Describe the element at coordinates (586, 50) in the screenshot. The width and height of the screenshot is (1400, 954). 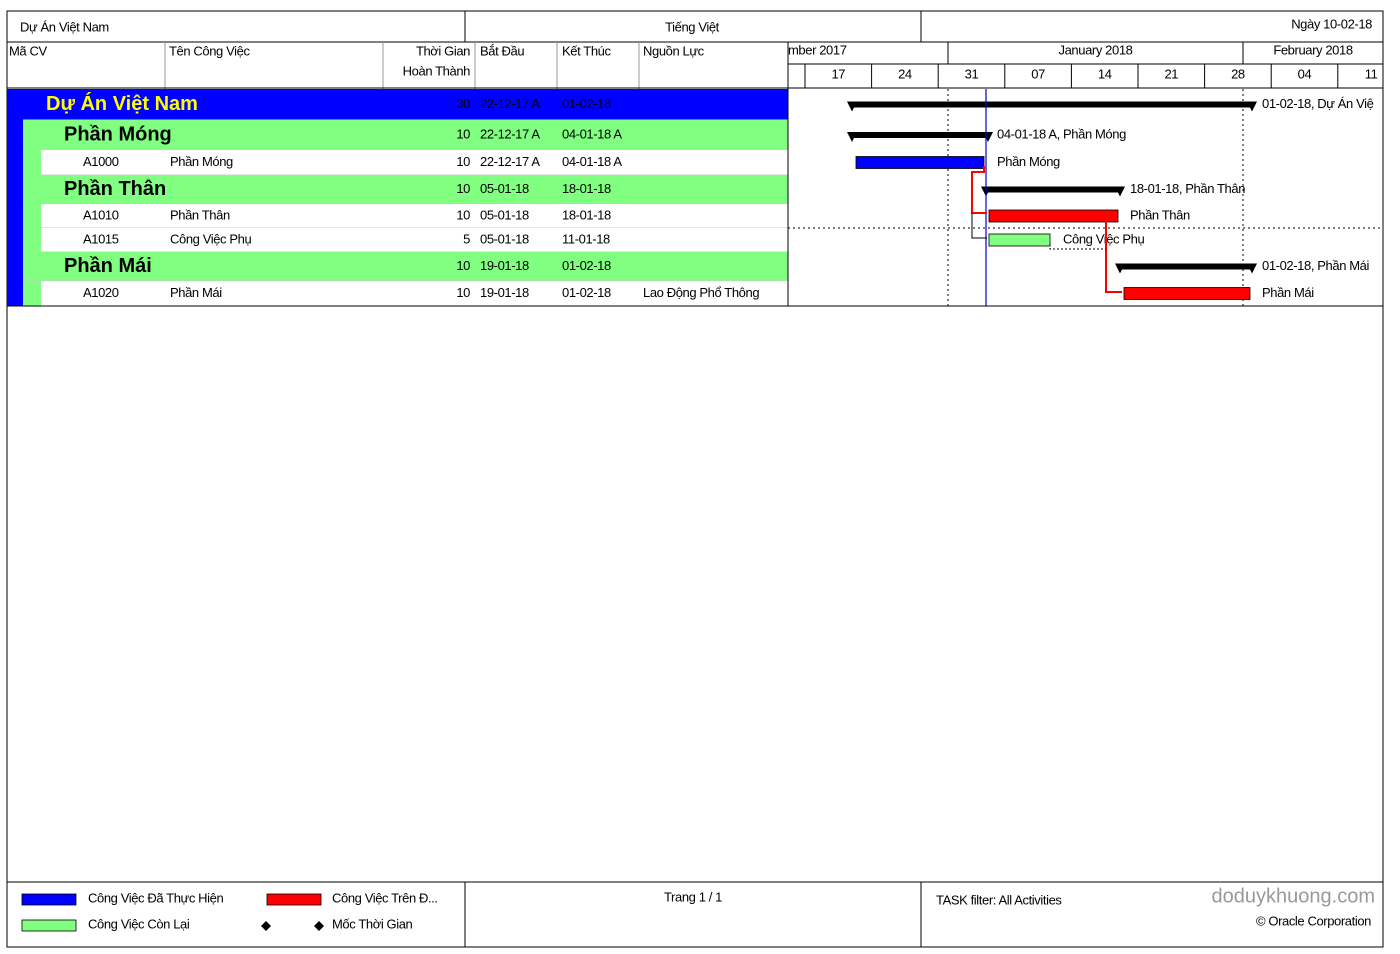
I see `column-header: Kết Thúc` at that location.